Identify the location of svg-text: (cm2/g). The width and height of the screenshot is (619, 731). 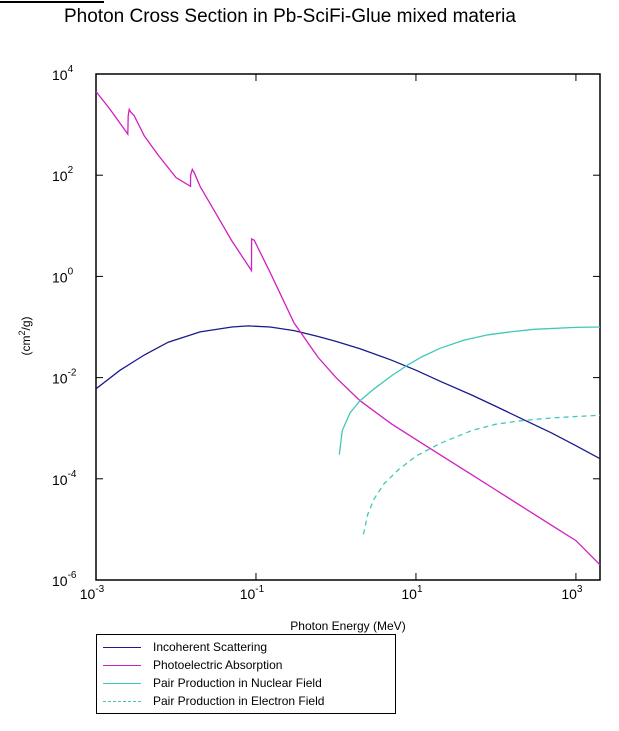
(25, 335).